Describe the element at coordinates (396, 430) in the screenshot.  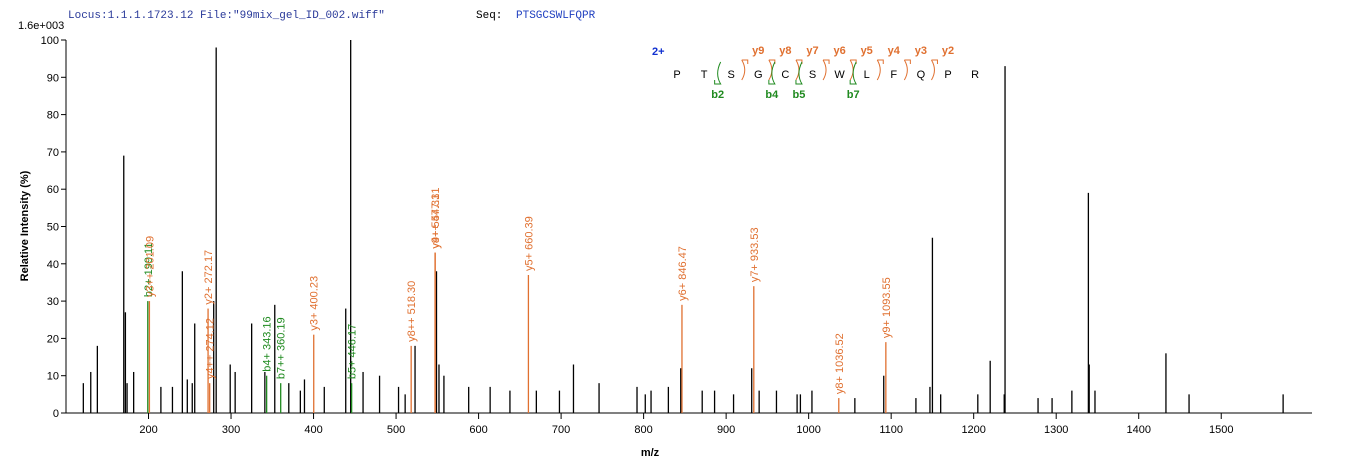
I see `x-tick-label: 500` at that location.